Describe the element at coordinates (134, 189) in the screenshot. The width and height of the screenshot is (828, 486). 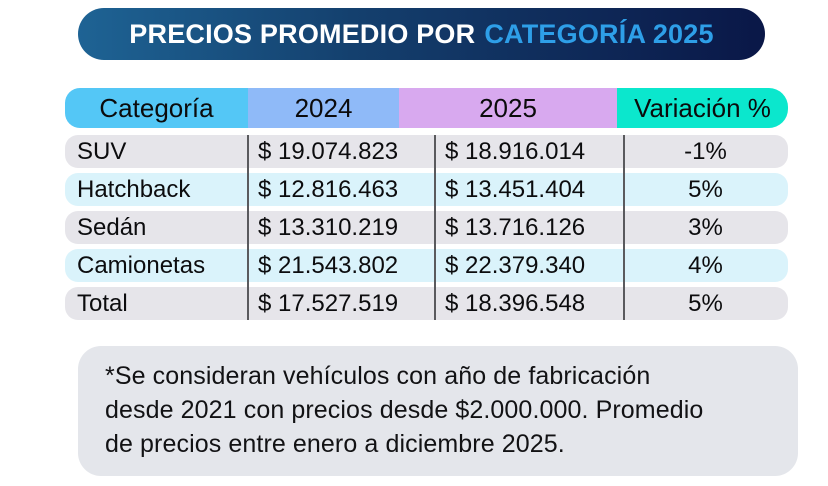
I see `cell-categoria: Hatchback` at that location.